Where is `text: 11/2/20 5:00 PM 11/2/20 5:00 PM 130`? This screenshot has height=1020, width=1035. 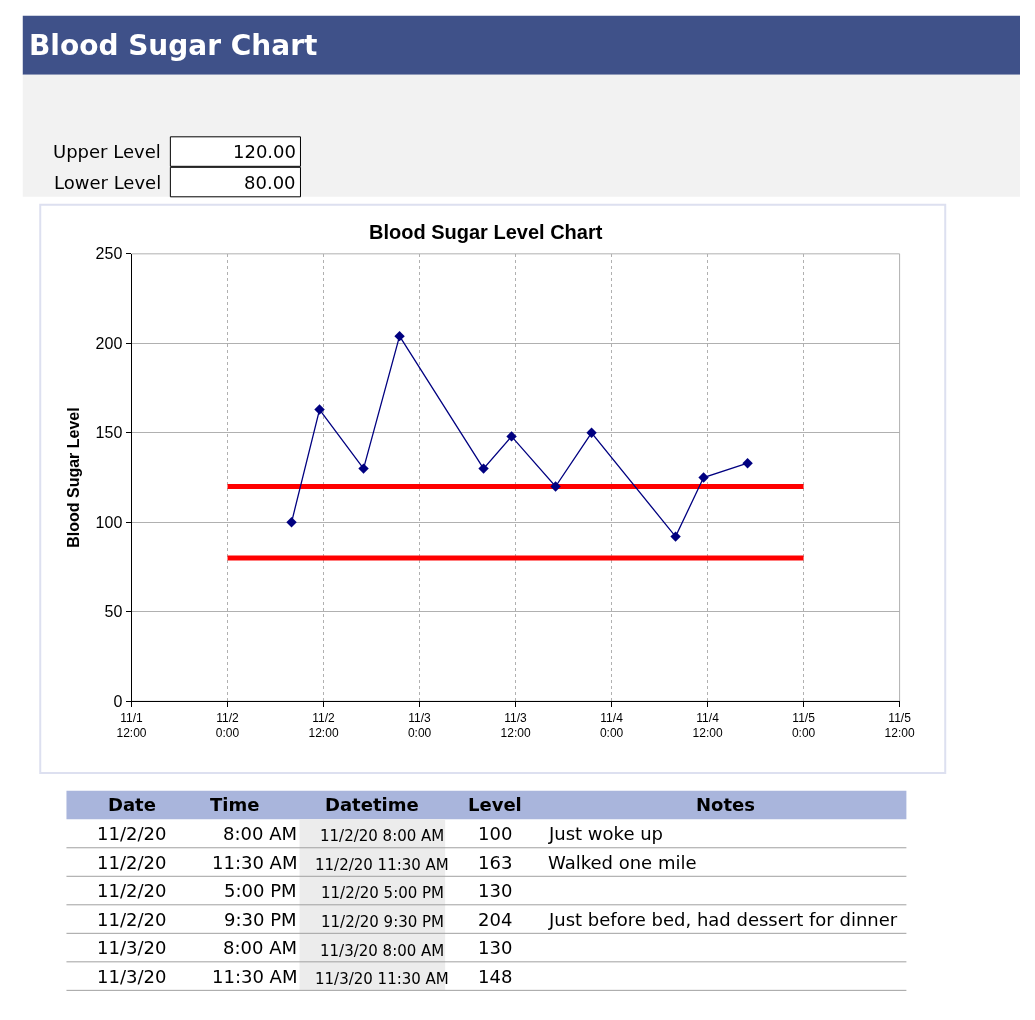
text: 11/2/20 5:00 PM 11/2/20 5:00 PM 130 is located at coordinates (305, 891).